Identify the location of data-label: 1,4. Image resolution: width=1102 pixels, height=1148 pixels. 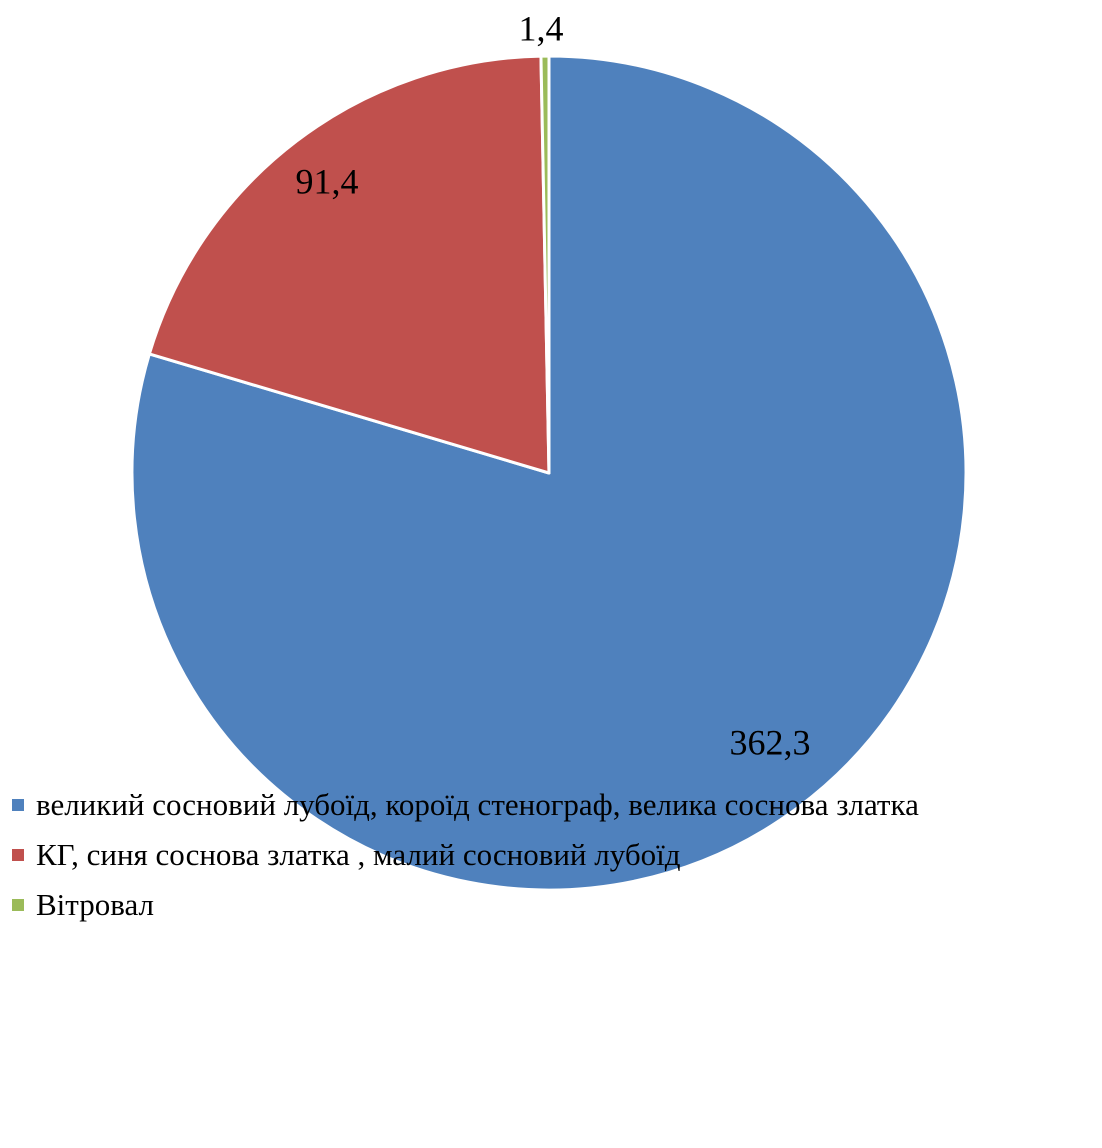
(541, 28).